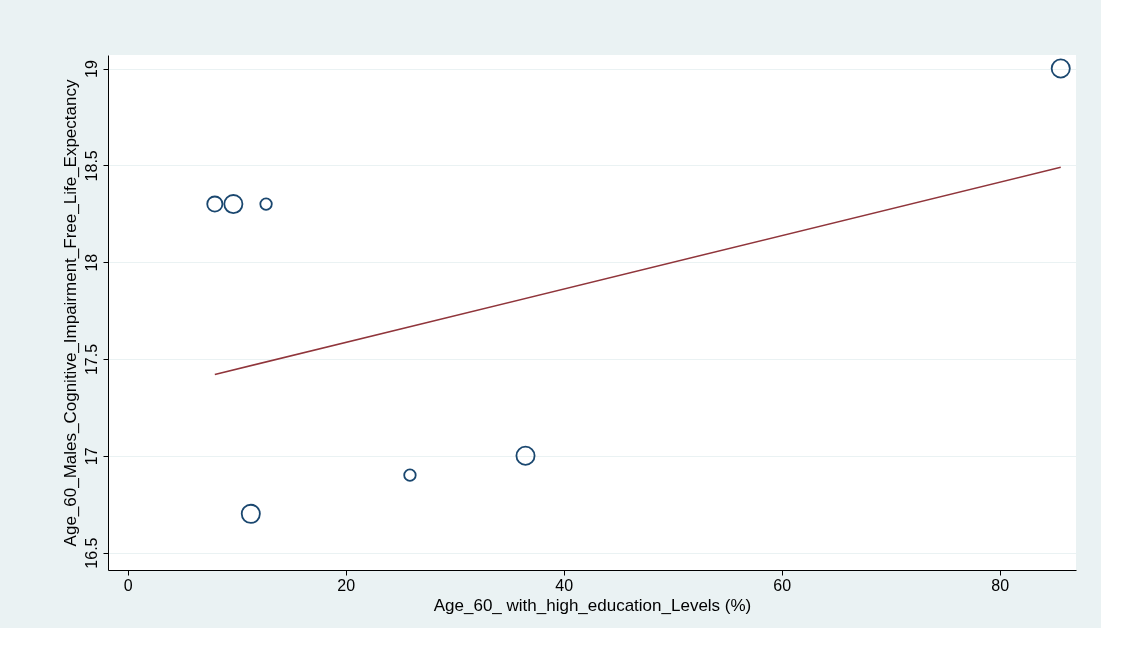 The image size is (1126, 661). I want to click on x-tick-label: 20, so click(346, 585).